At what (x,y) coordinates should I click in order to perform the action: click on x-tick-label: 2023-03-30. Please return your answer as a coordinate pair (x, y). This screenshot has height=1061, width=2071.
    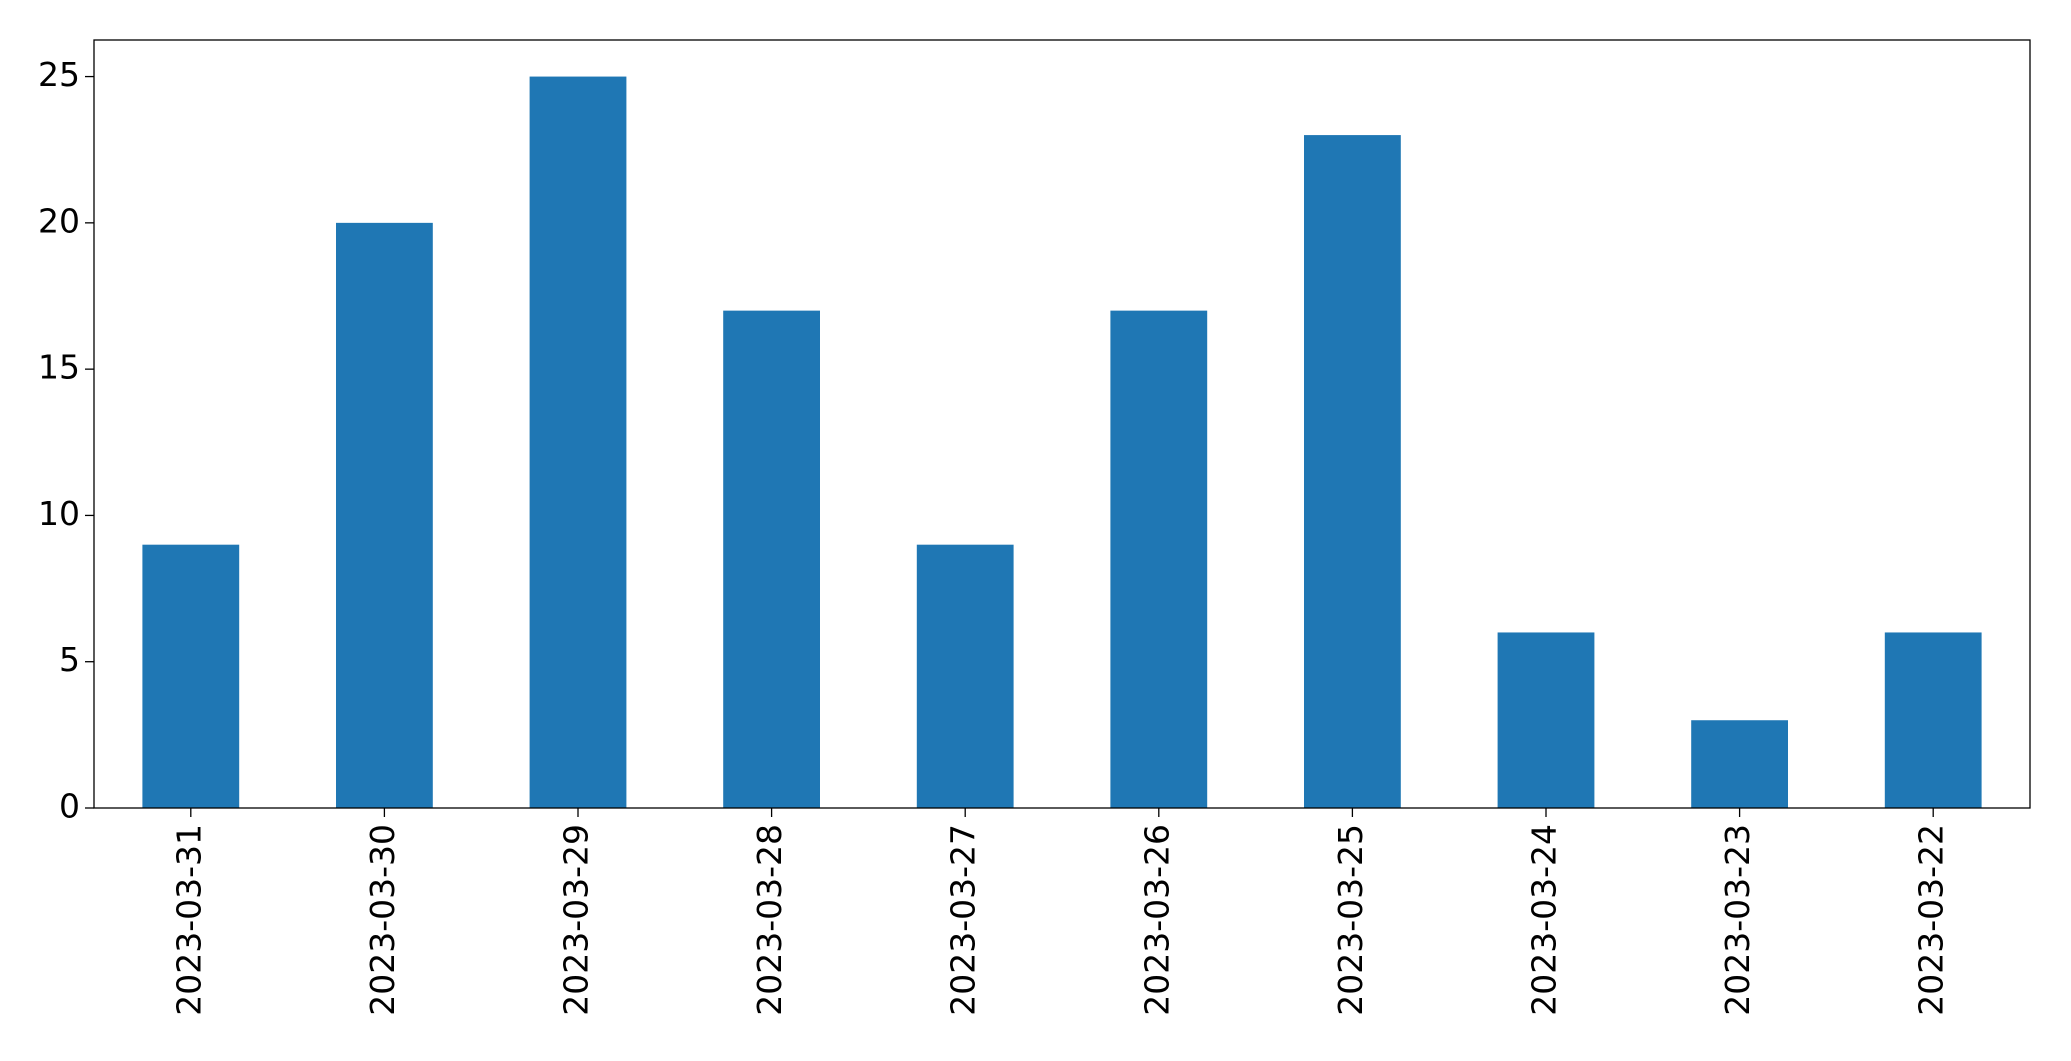
    Looking at the image, I should click on (382, 920).